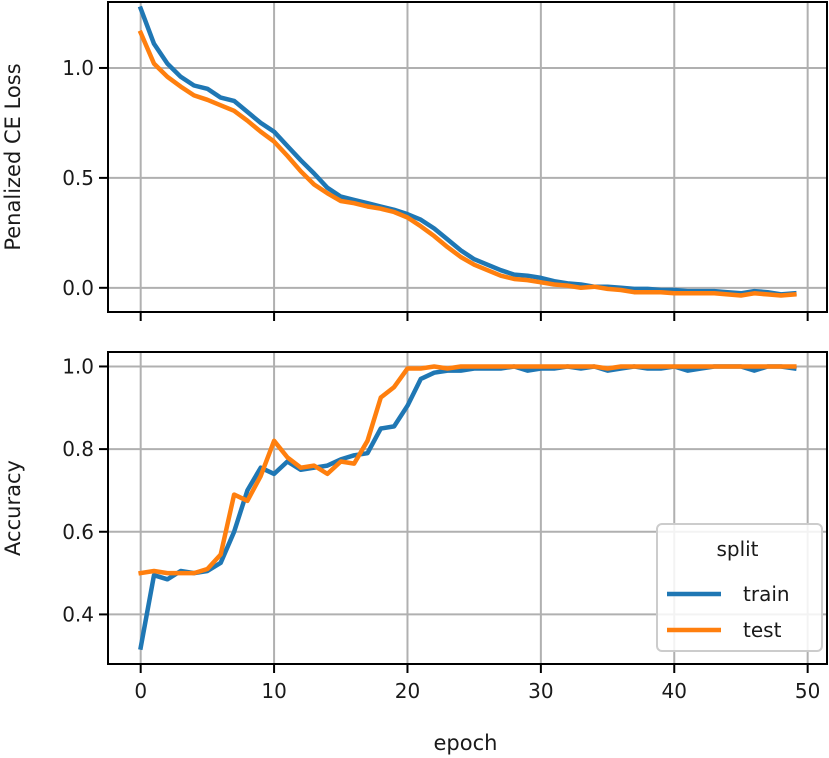 This screenshot has width=829, height=758. I want to click on y-axis-label: Accuracy, so click(13, 508).